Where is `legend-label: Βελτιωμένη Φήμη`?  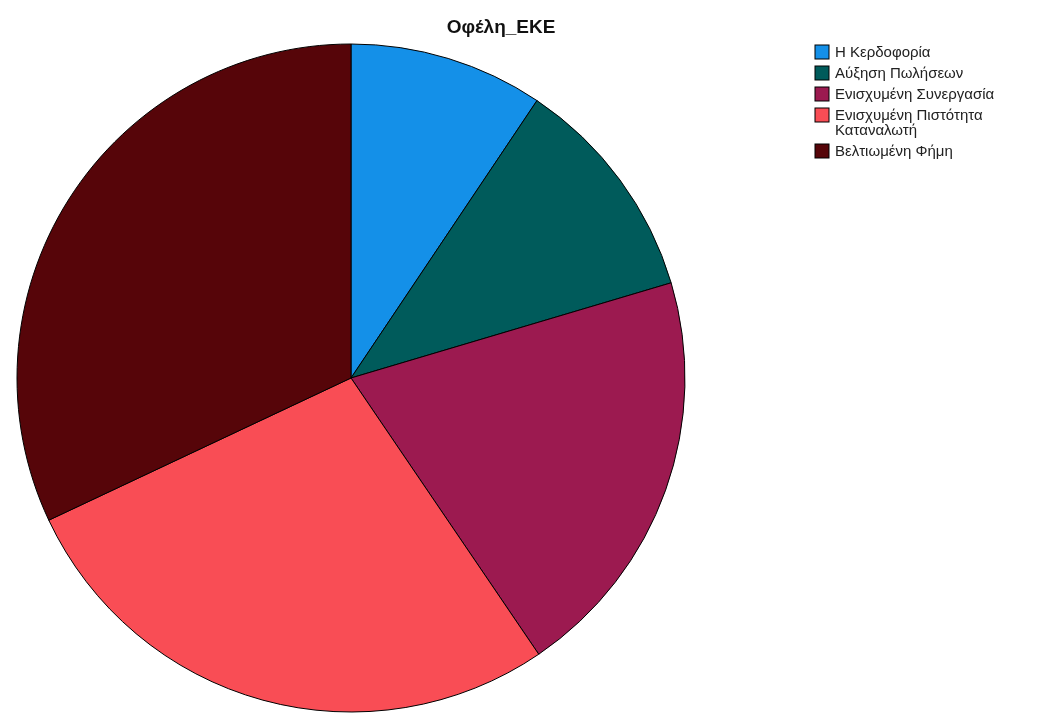 legend-label: Βελτιωμένη Φήμη is located at coordinates (894, 150).